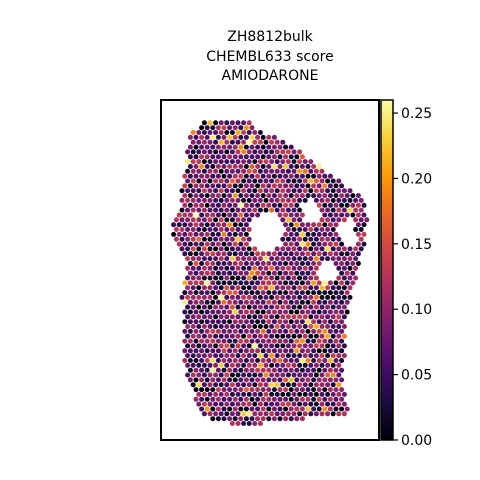 The height and width of the screenshot is (480, 480). Describe the element at coordinates (416, 245) in the screenshot. I see `colorbar-tick-label: 0.15` at that location.